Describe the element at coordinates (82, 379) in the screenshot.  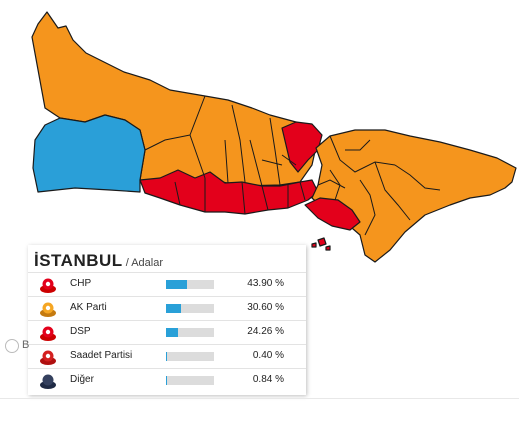
I see `party-name: Diğer` at that location.